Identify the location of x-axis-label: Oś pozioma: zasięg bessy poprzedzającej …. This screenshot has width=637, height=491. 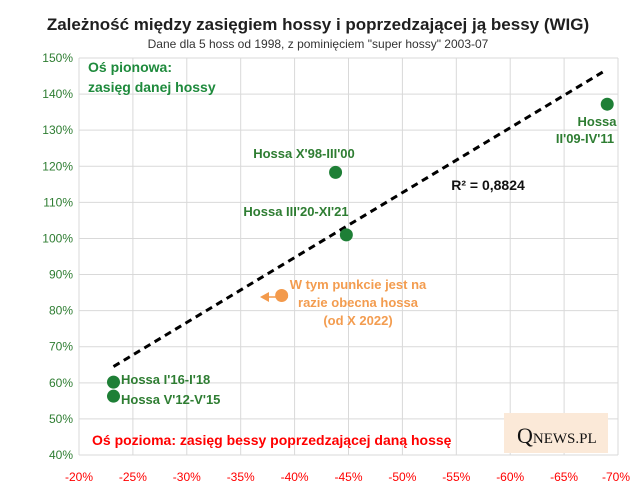
(272, 440).